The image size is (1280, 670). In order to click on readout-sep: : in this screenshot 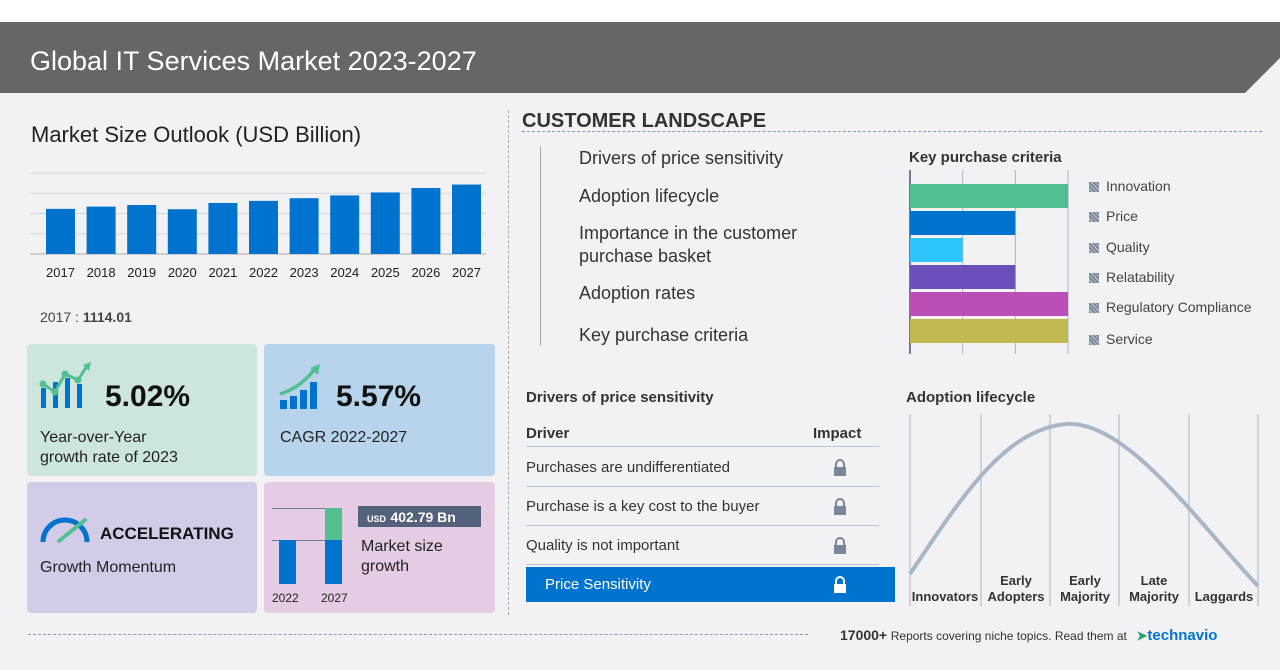, I will do `click(77, 317)`.